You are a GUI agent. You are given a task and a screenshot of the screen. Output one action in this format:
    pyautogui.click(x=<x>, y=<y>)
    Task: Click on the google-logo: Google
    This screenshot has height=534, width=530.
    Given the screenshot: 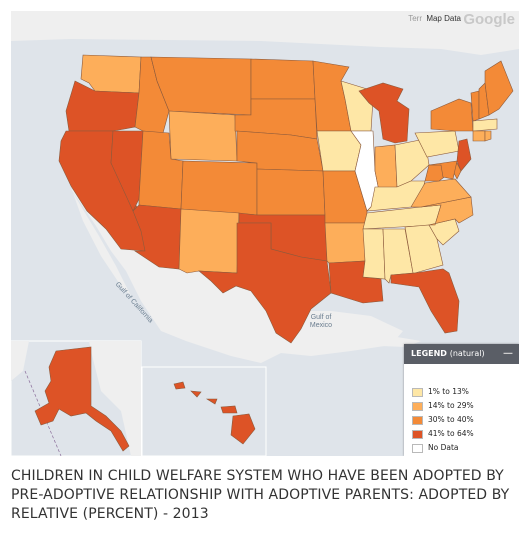 What is the action you would take?
    pyautogui.click(x=489, y=19)
    